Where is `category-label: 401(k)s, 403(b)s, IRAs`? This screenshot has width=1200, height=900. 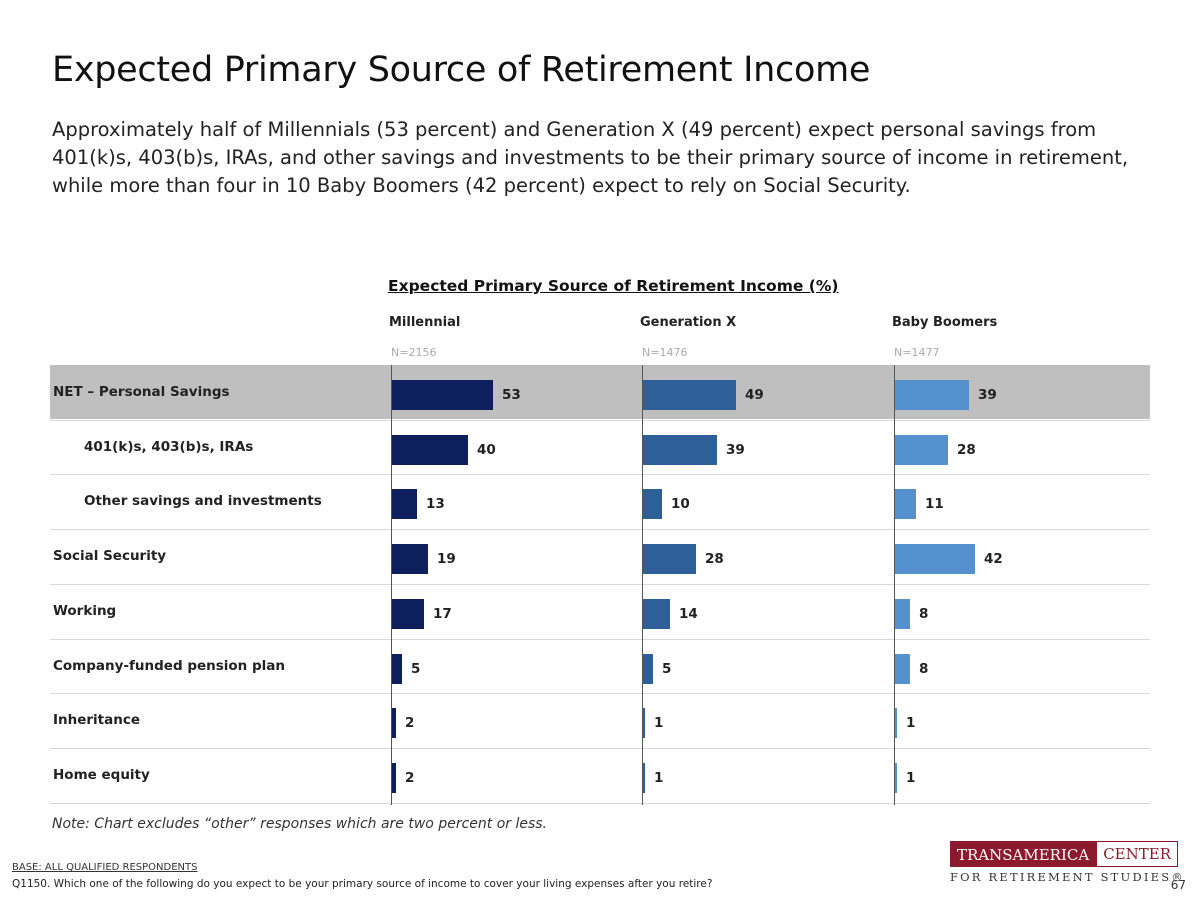 category-label: 401(k)s, 403(b)s, IRAs is located at coordinates (169, 447).